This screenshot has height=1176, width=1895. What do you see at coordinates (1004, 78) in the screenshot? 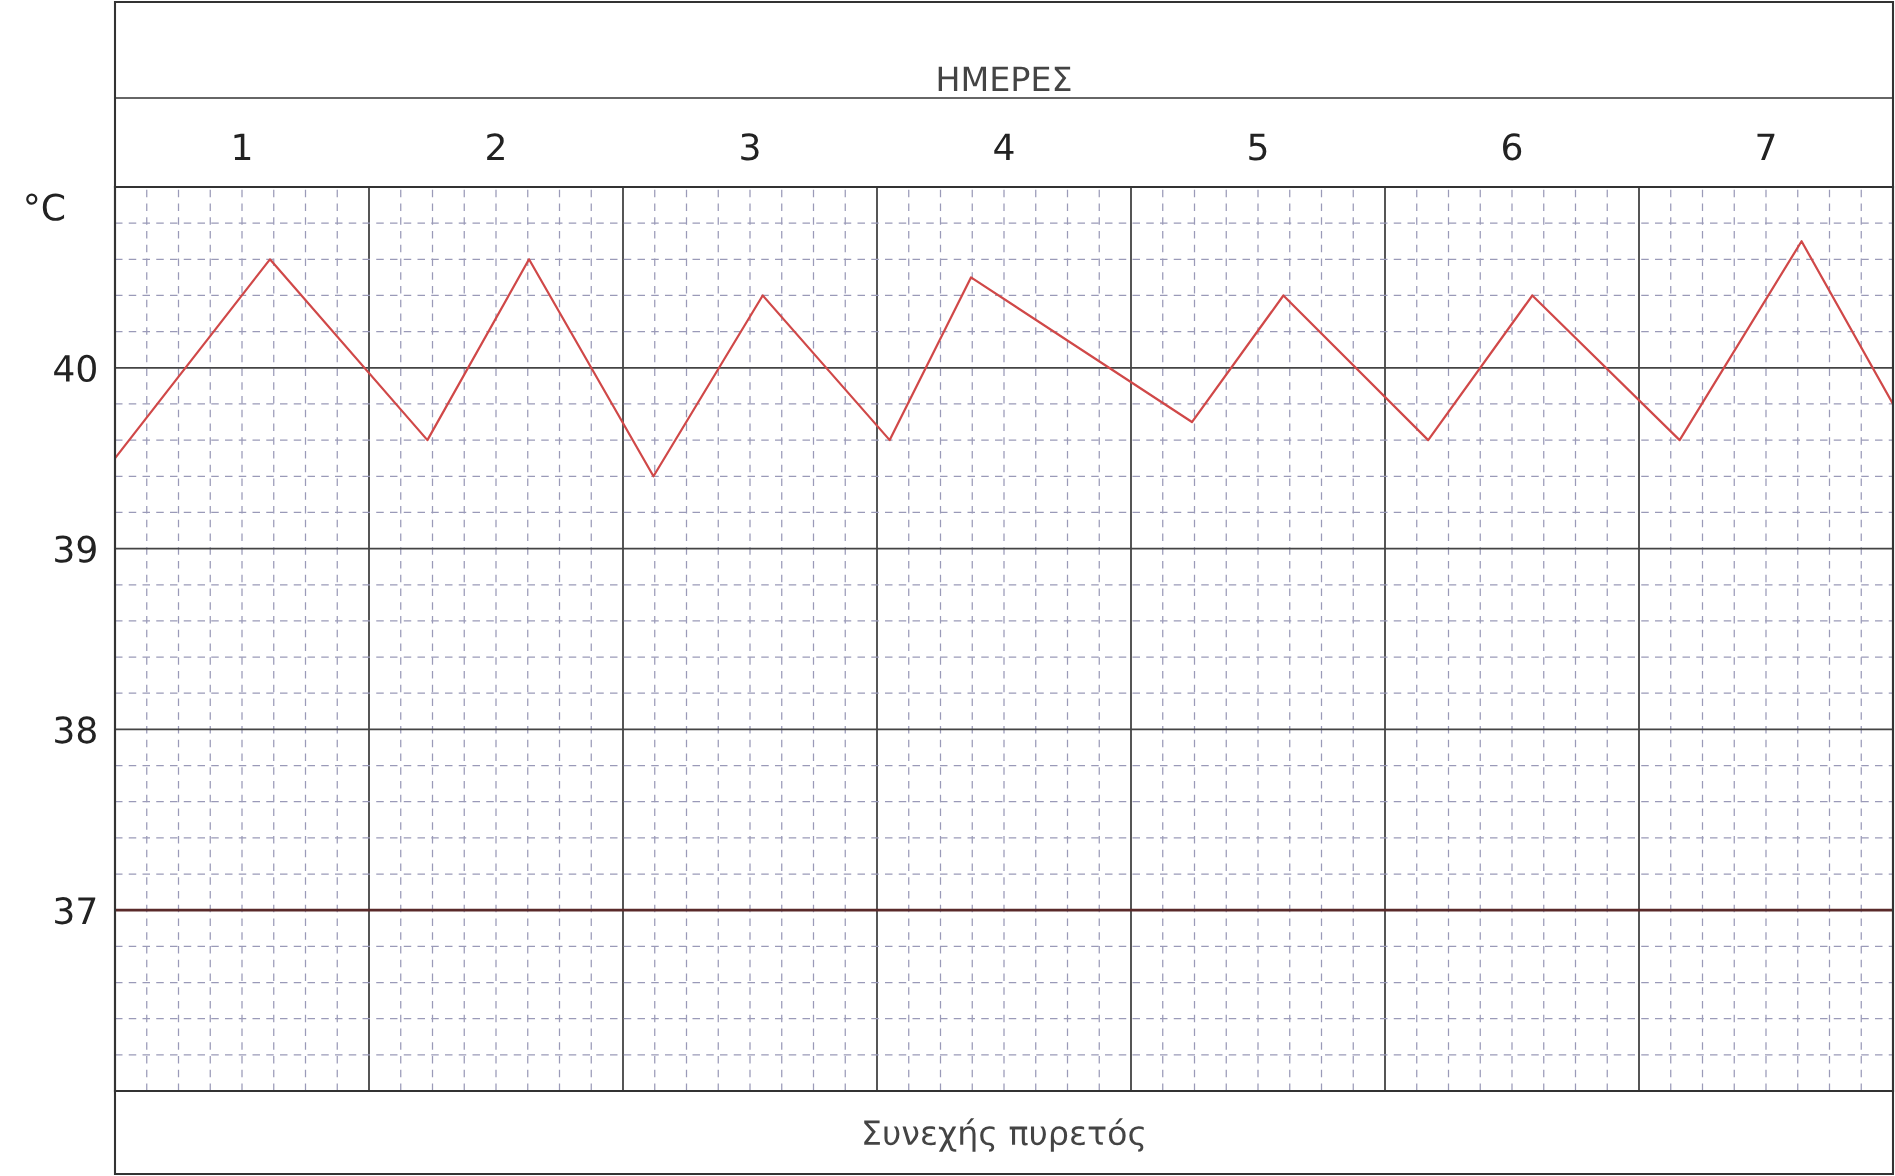
I see `x-axis-title: ΗΜΕΡΕΣ` at bounding box center [1004, 78].